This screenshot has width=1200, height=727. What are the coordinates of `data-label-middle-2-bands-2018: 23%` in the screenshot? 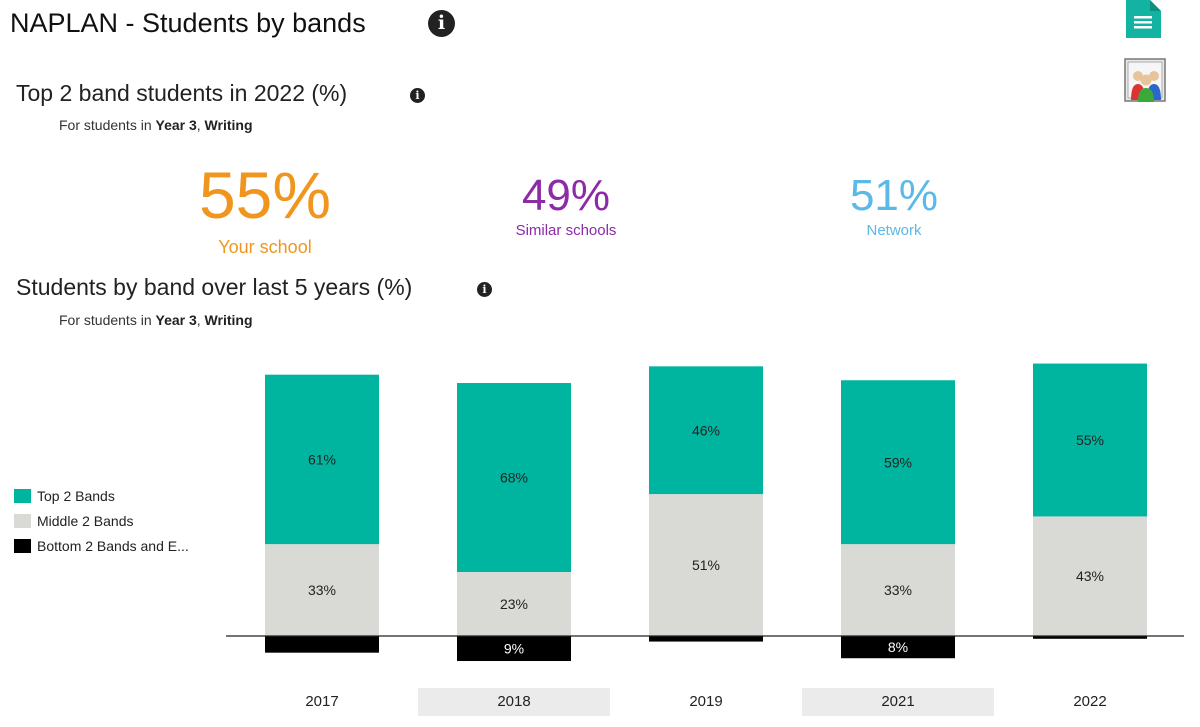 It's located at (514, 604).